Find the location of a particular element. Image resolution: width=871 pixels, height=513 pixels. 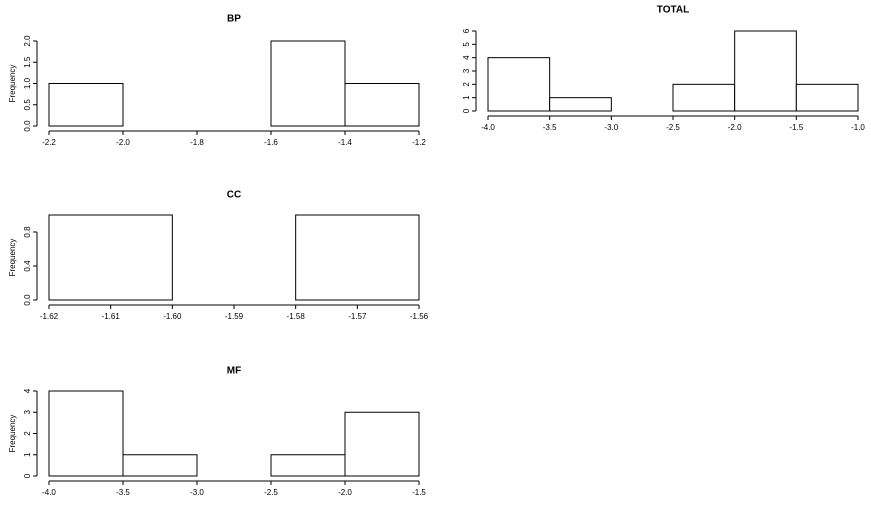

x-tick-label: -1.60 is located at coordinates (172, 316).